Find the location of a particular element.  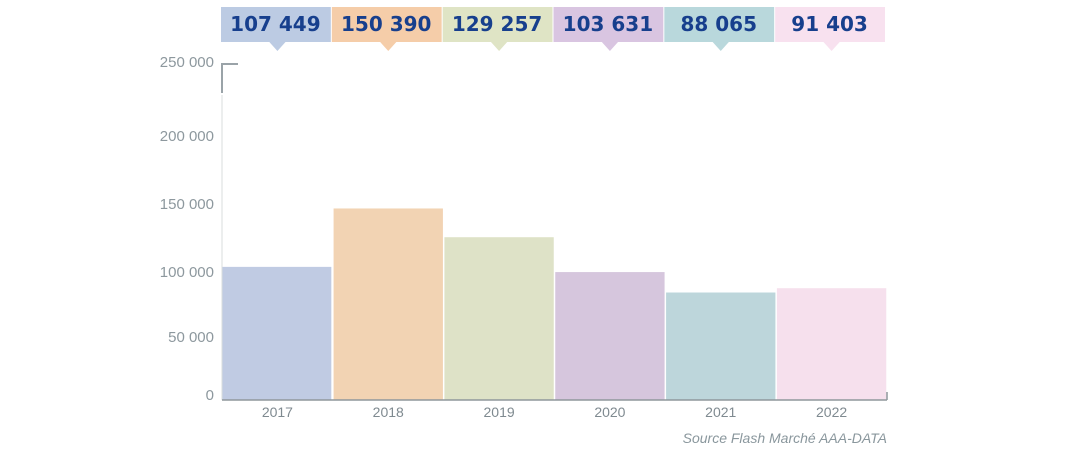

x-tick-label-2020: 2020 is located at coordinates (609, 412).